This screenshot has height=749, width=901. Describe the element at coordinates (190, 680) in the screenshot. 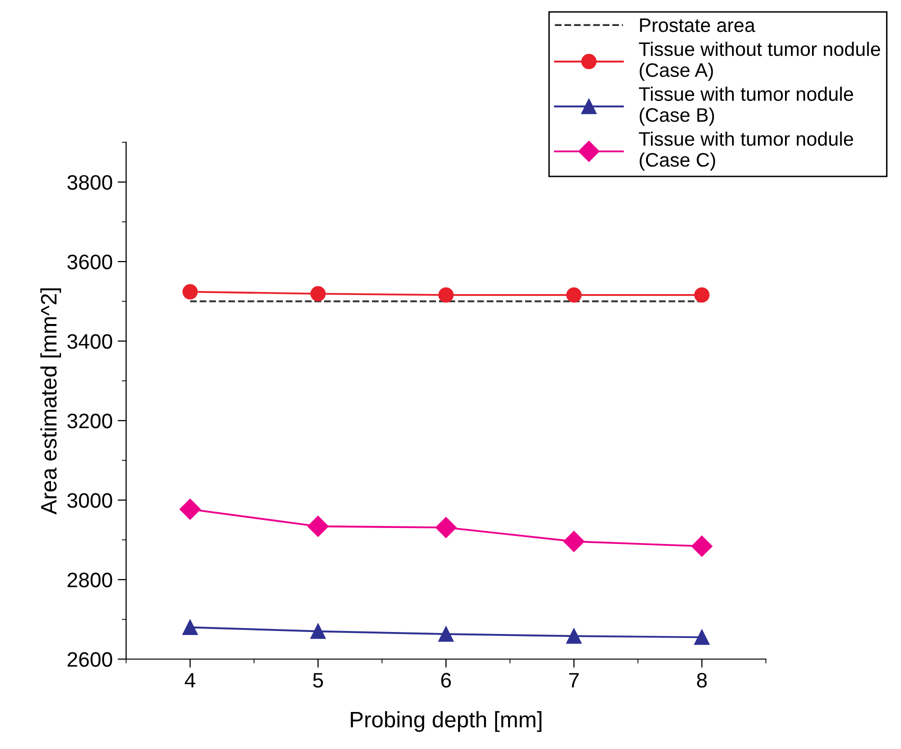

I see `x-tick-label: 4` at that location.